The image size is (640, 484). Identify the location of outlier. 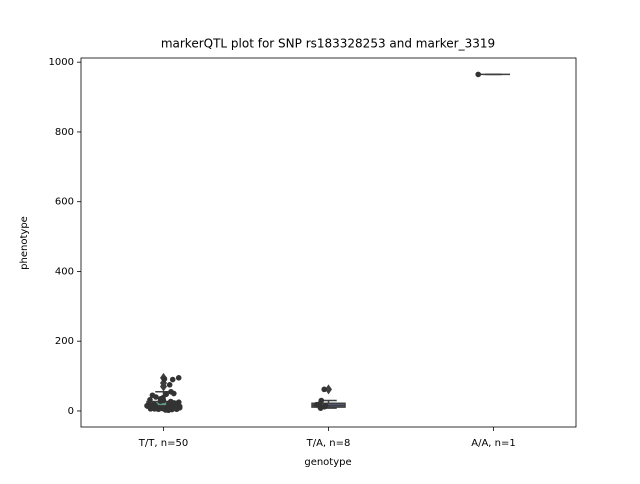
(328, 389).